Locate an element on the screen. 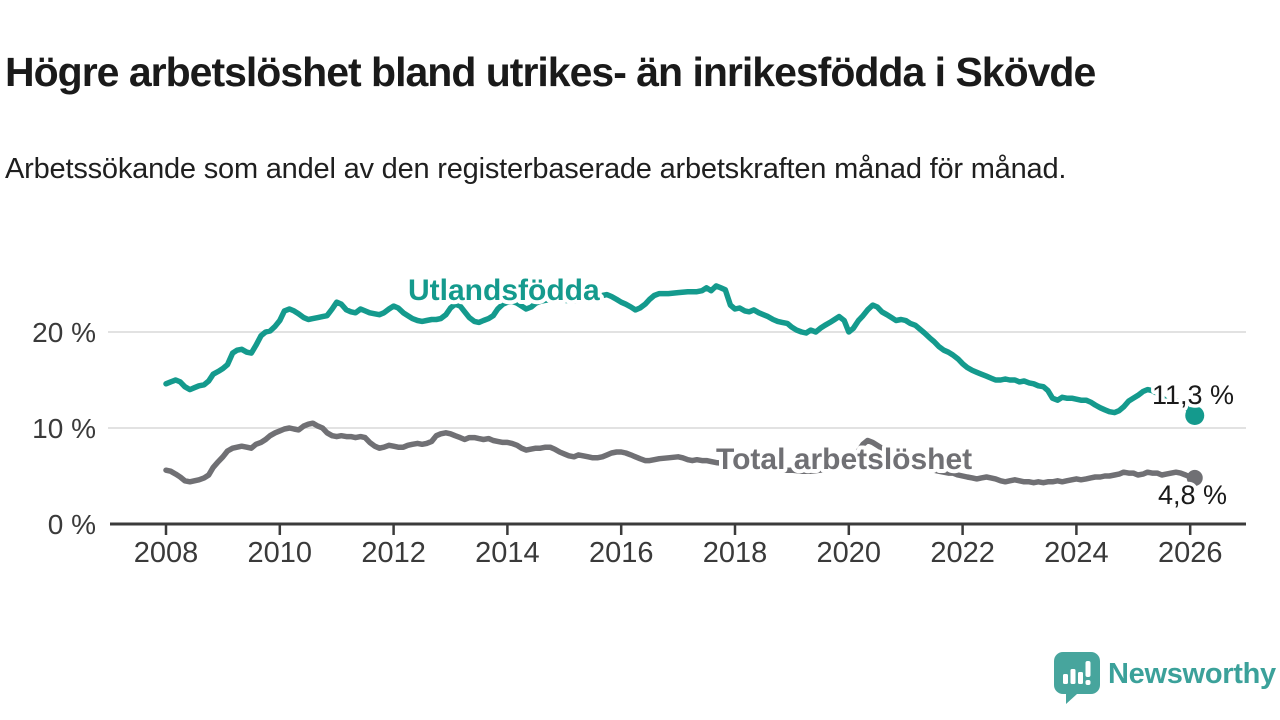 The image size is (1280, 720). x-axis-tick-label-2010: 2010 is located at coordinates (280, 553).